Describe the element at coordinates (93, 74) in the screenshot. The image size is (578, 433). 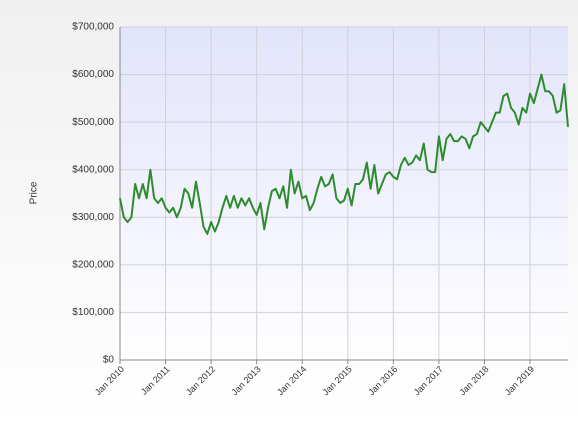
I see `y-tick-label: $600,000` at that location.